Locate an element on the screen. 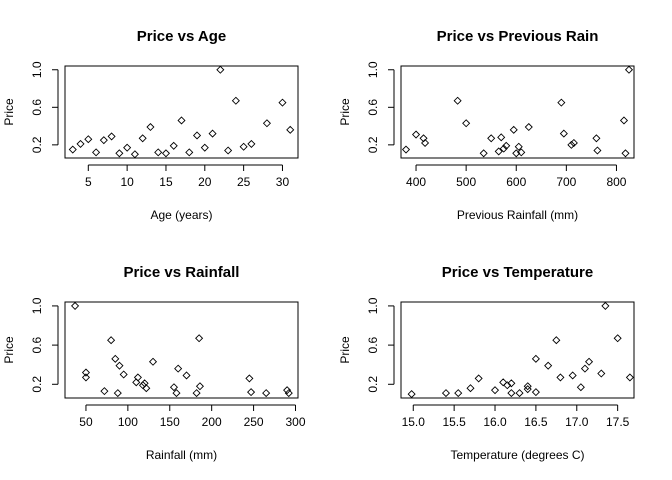  chart-title: Price vs Rainfall is located at coordinates (182, 272).